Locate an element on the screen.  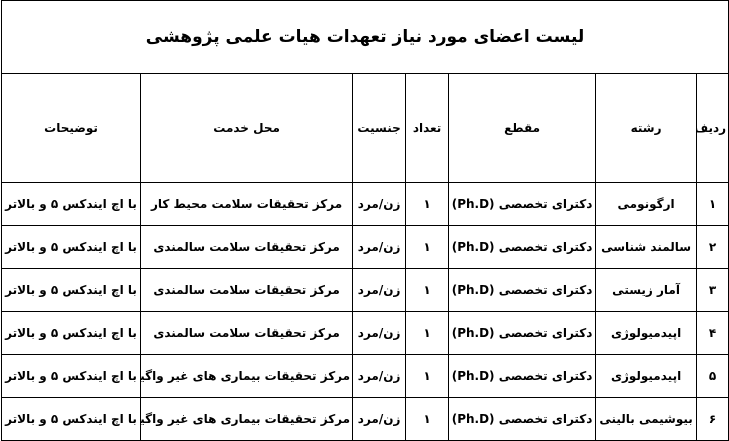
header-row-number: ردیف is located at coordinates (712, 128).